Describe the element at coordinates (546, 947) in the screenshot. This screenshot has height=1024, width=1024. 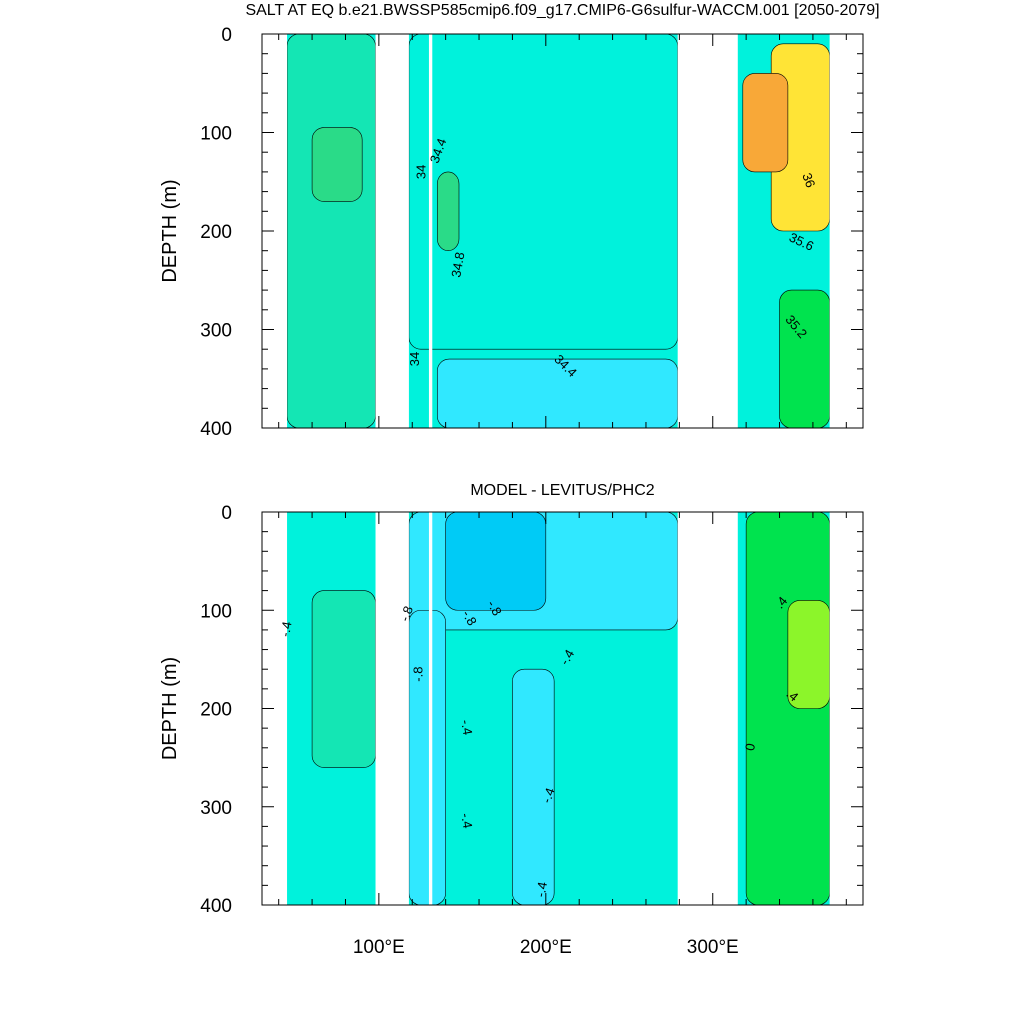
I see `x-tick-label: 200°E` at that location.